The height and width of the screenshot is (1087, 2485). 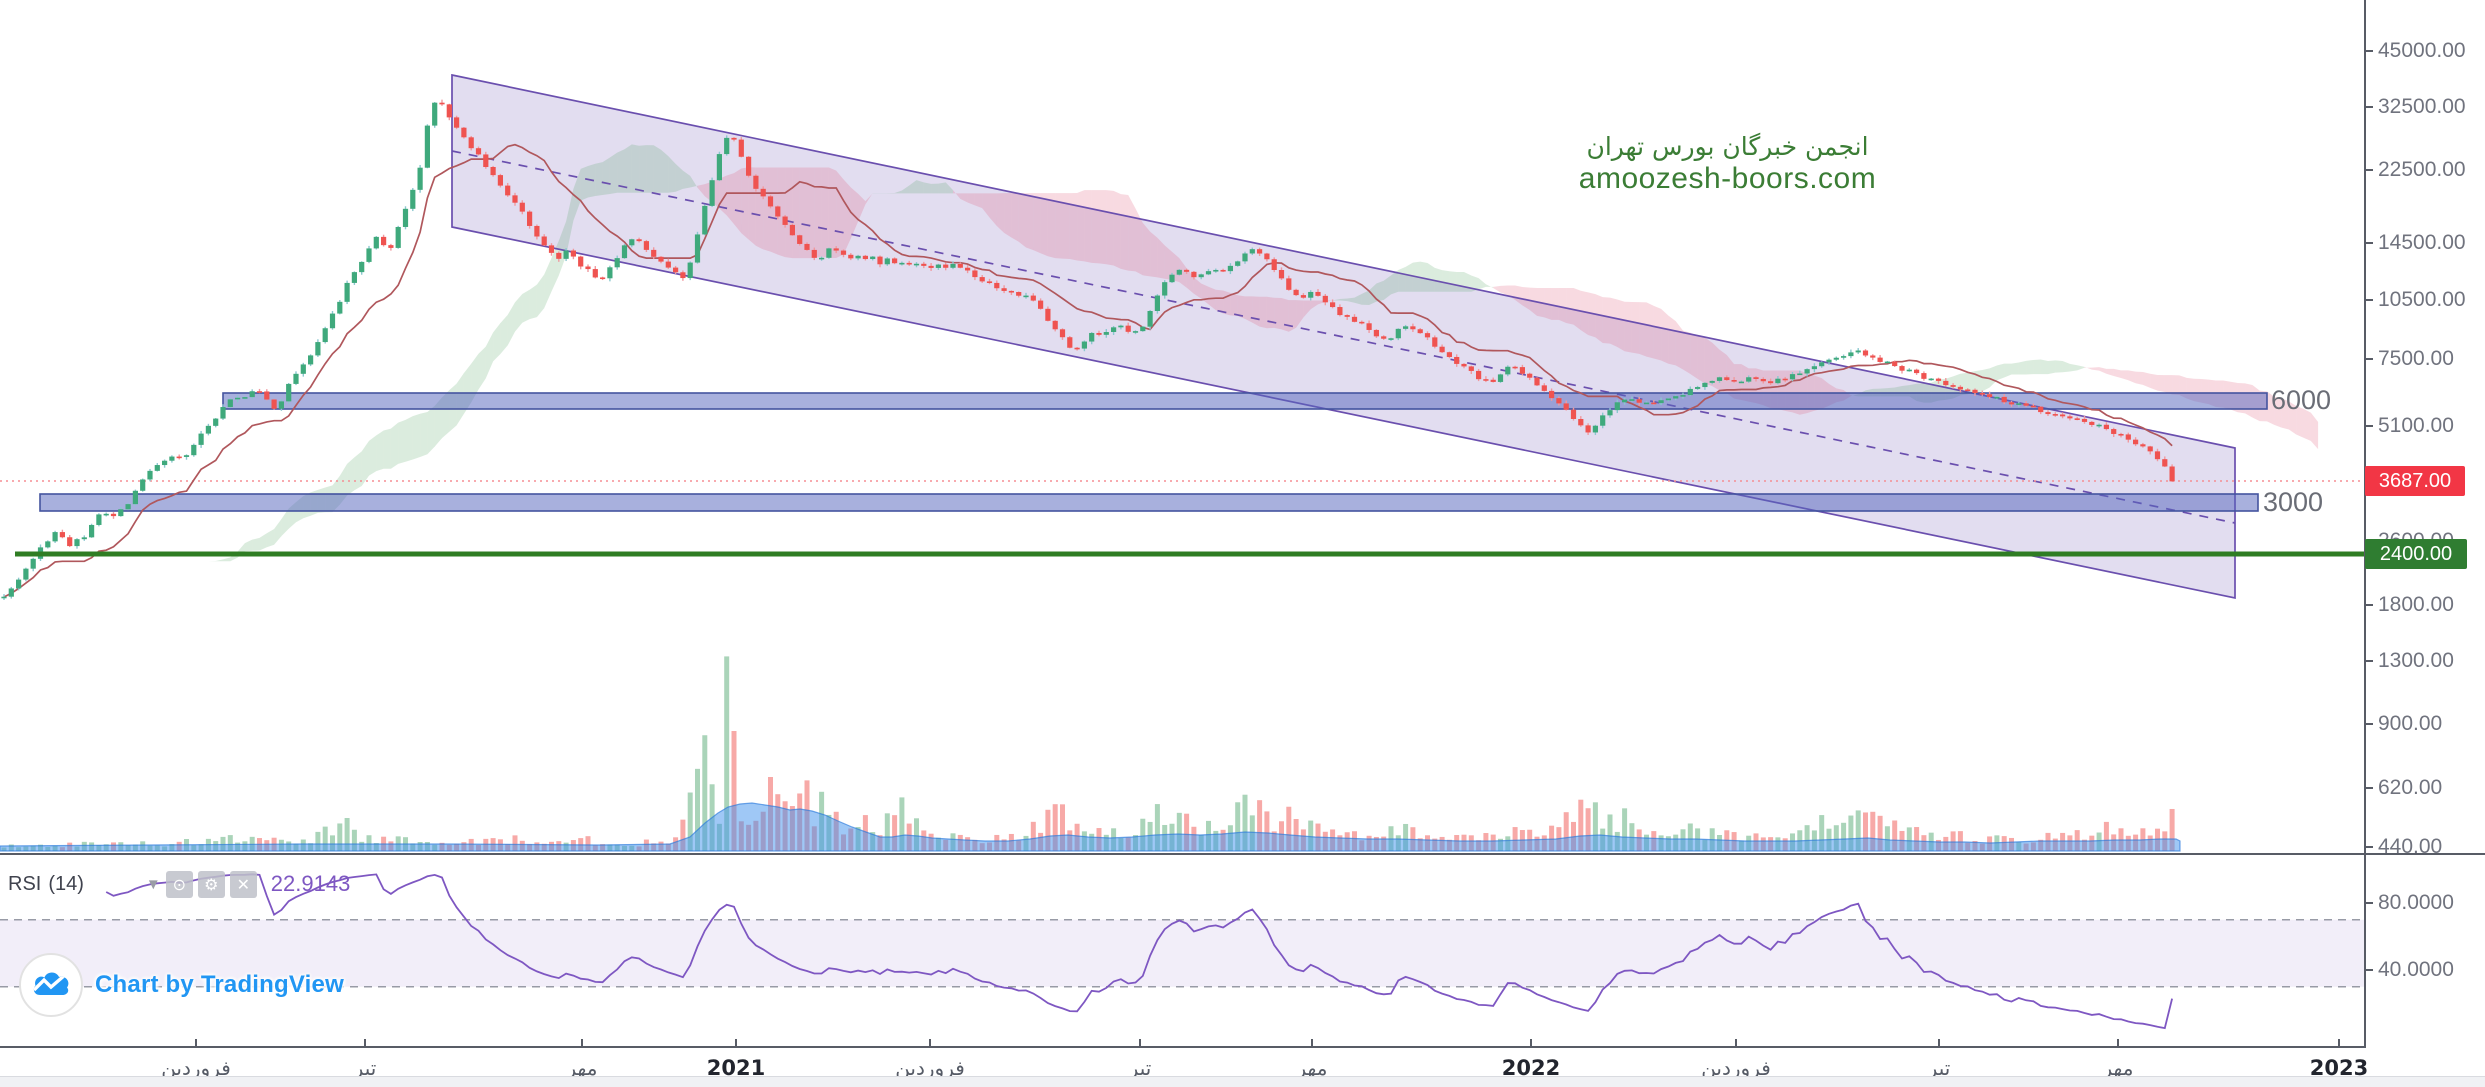 I want to click on current-price-label: 3687.00, so click(x=2415, y=481).